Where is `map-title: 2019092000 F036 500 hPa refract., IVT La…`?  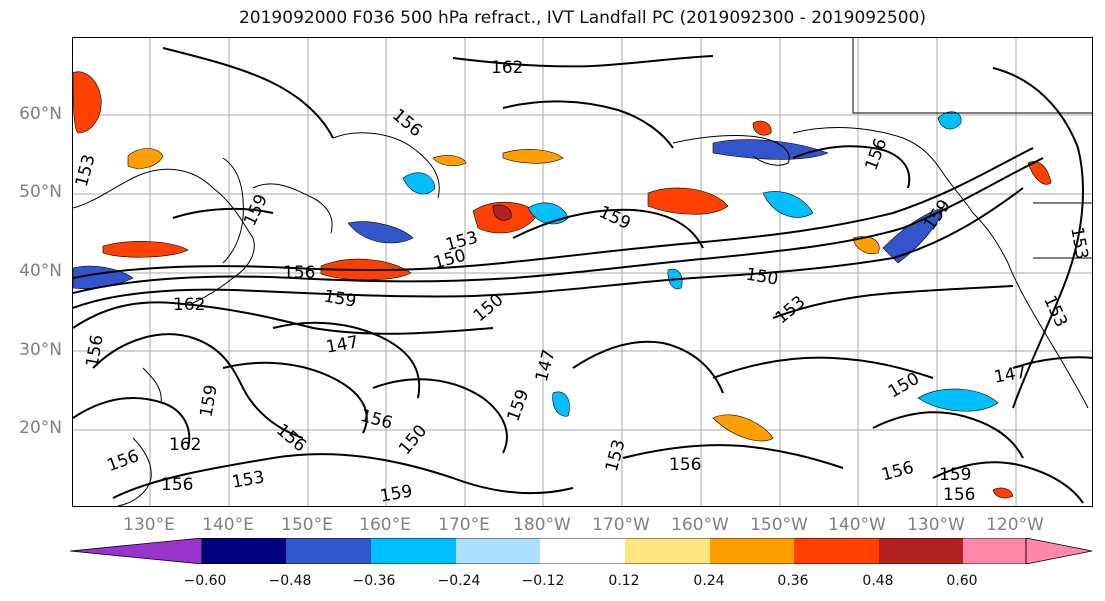
map-title: 2019092000 F036 500 hPa refract., IVT La… is located at coordinates (582, 18).